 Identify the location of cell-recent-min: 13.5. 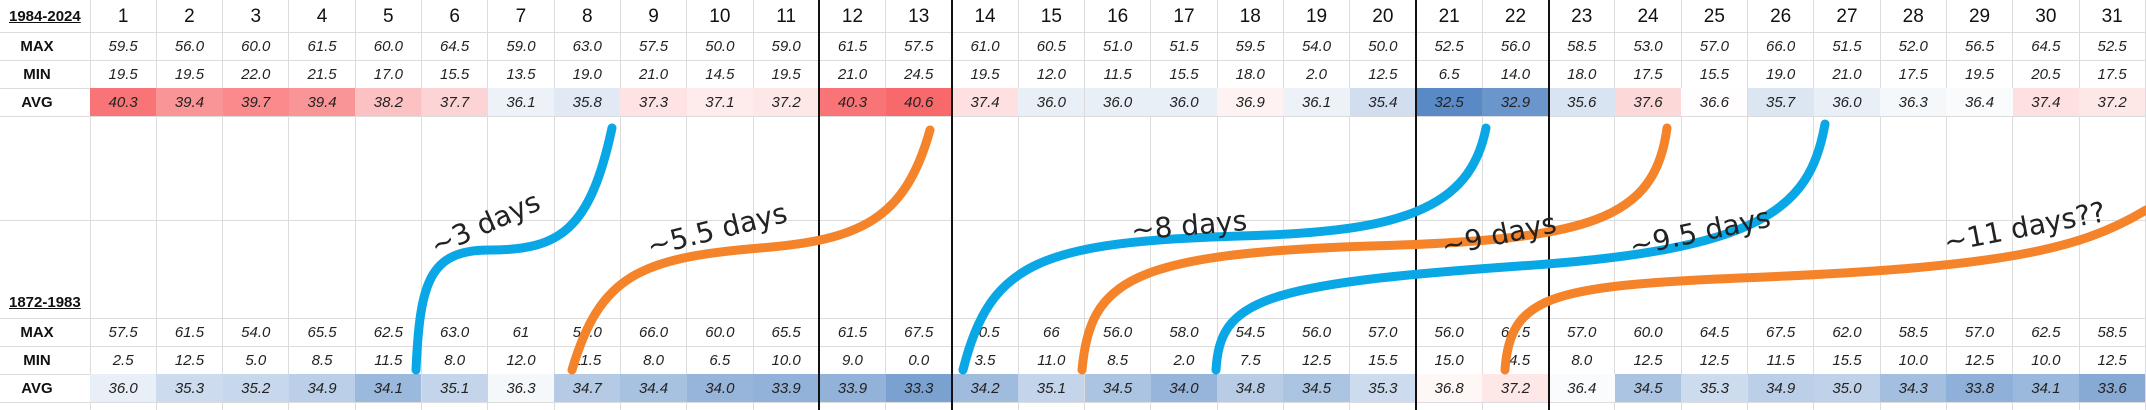
(521, 74).